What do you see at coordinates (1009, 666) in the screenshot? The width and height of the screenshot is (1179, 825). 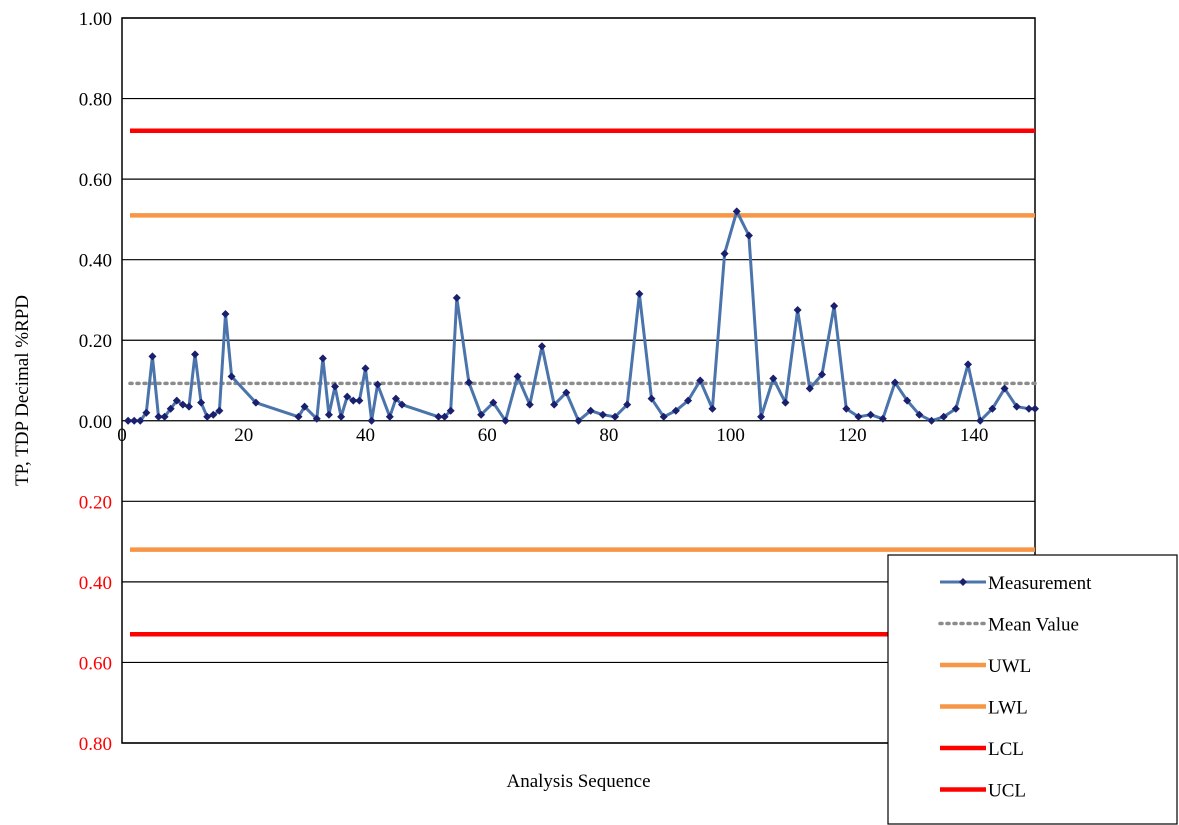 I see `legend-label: UWL` at bounding box center [1009, 666].